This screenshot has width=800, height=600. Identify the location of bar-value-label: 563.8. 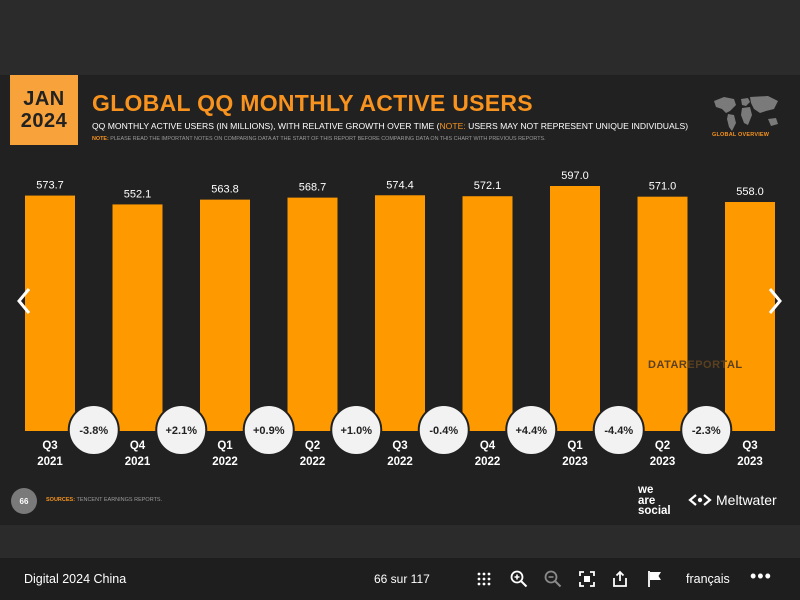
(225, 190).